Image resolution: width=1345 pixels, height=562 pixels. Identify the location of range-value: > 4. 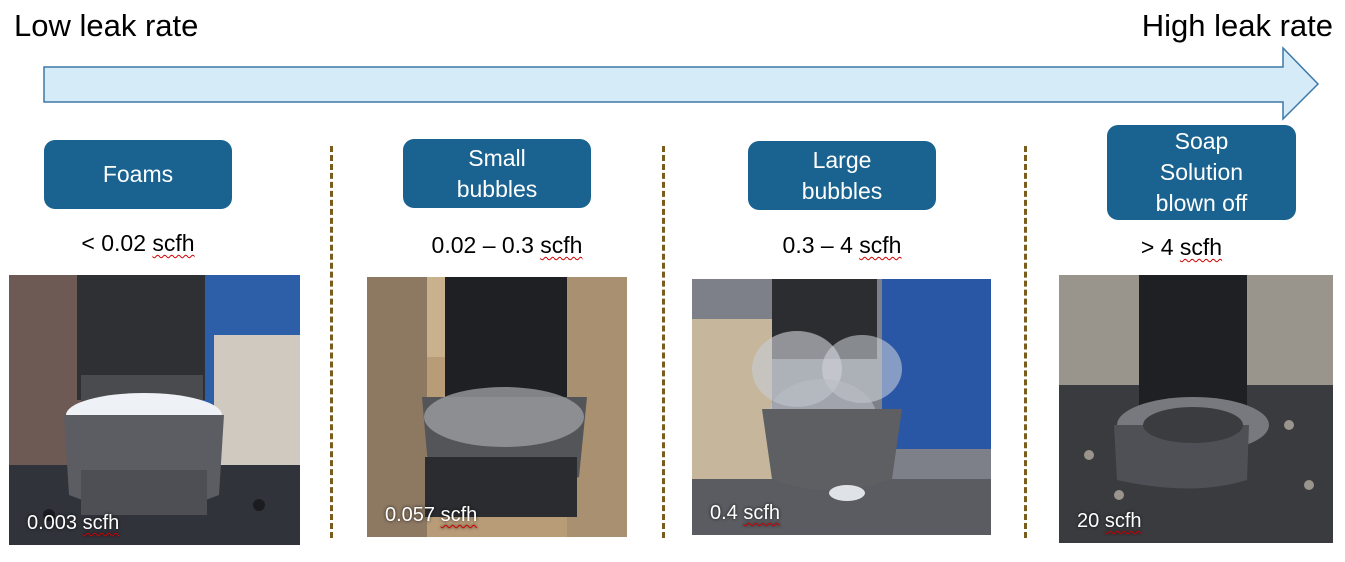
(1160, 247).